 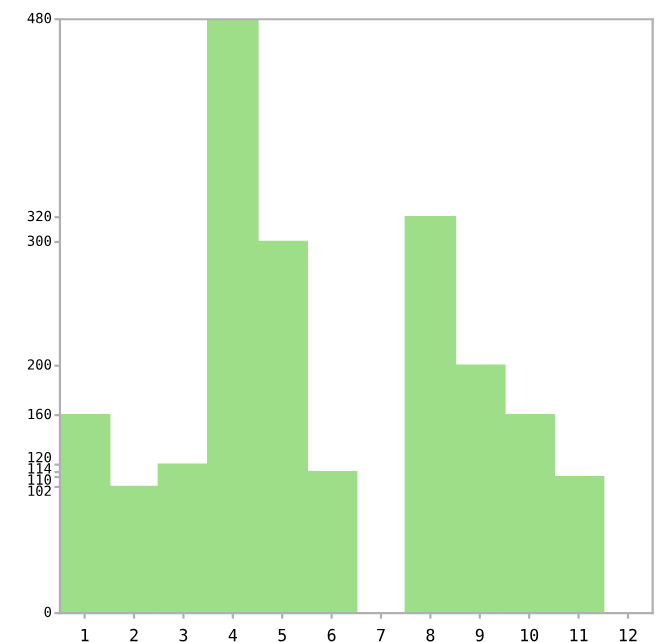 What do you see at coordinates (479, 635) in the screenshot?
I see `x-tick-label: 9` at bounding box center [479, 635].